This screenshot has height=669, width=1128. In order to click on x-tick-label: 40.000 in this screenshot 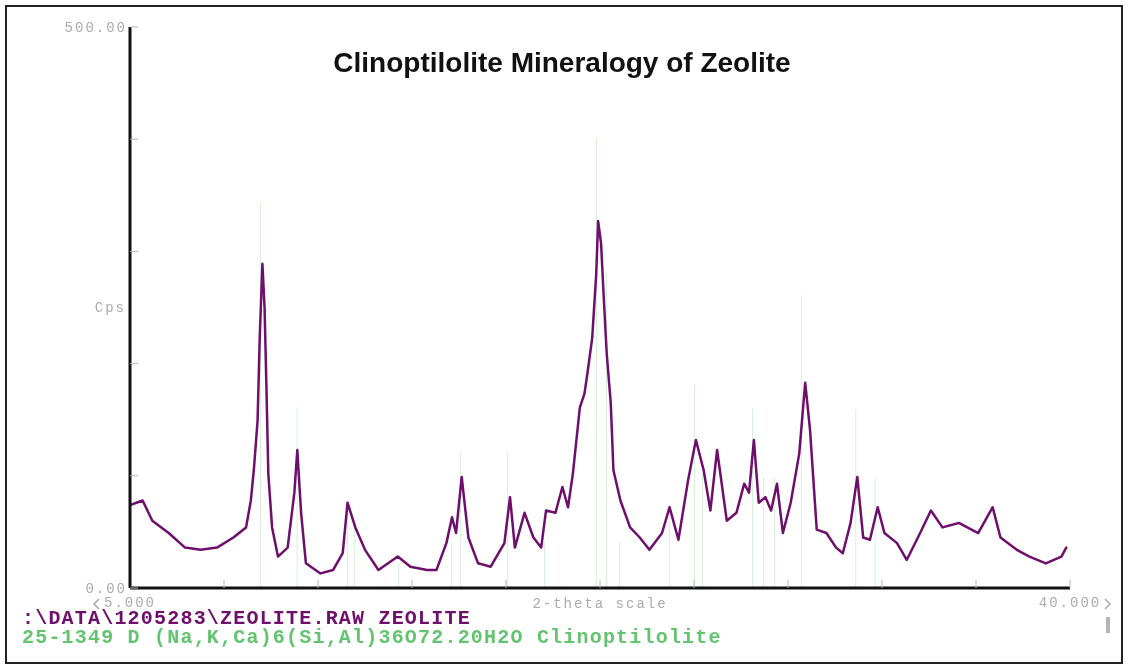, I will do `click(1070, 602)`.